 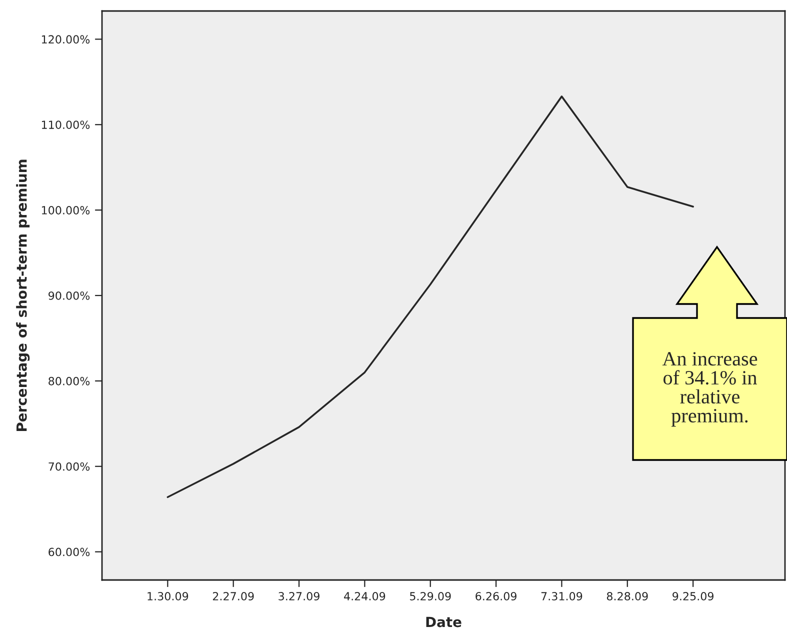 I want to click on x-tick-label: 6.26.09, so click(x=496, y=596).